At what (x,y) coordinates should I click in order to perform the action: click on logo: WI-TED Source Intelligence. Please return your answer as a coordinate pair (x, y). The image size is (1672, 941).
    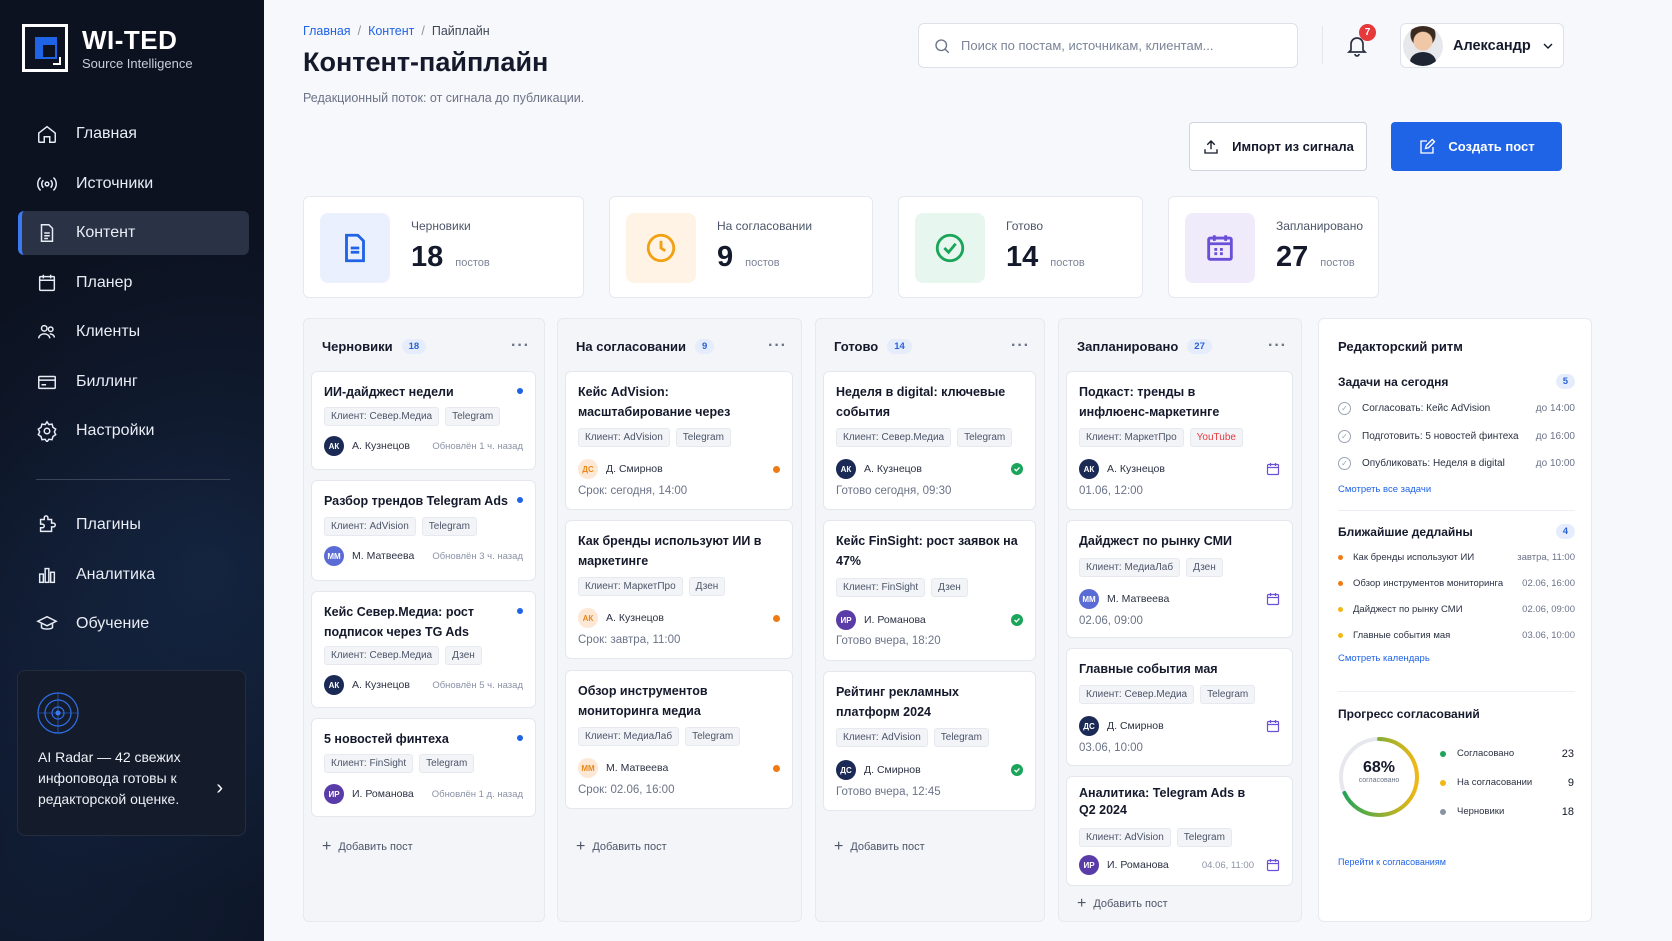
    Looking at the image, I should click on (107, 48).